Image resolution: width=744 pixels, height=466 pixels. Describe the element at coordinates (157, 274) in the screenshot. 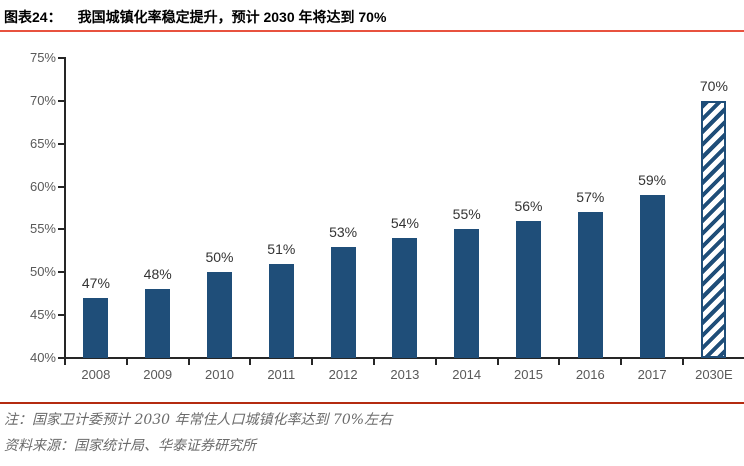

I see `bar-value-label: 48%` at that location.